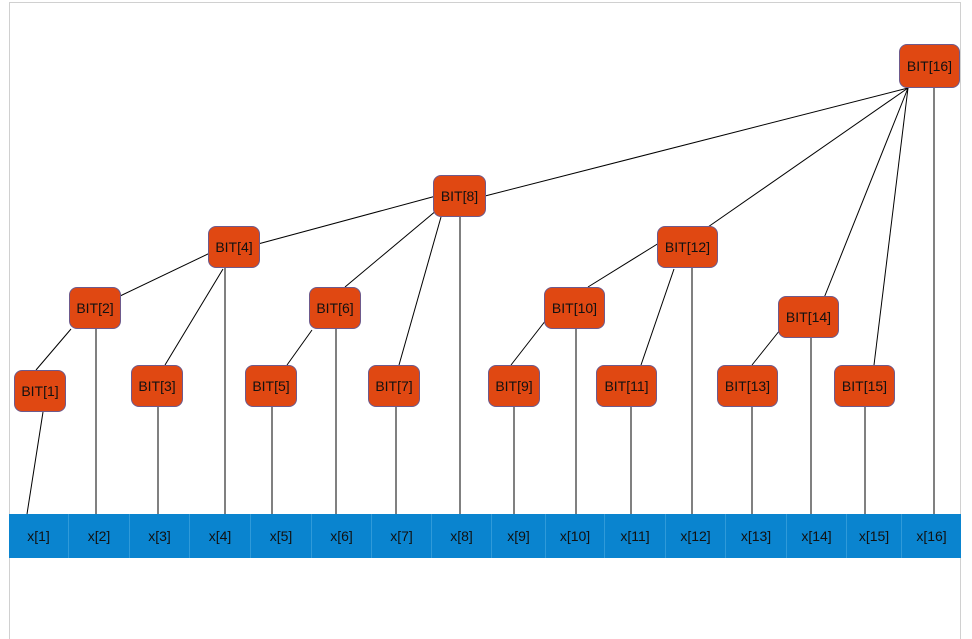  Describe the element at coordinates (626, 386) in the screenshot. I see `bit-node-11: BIT[11]` at that location.